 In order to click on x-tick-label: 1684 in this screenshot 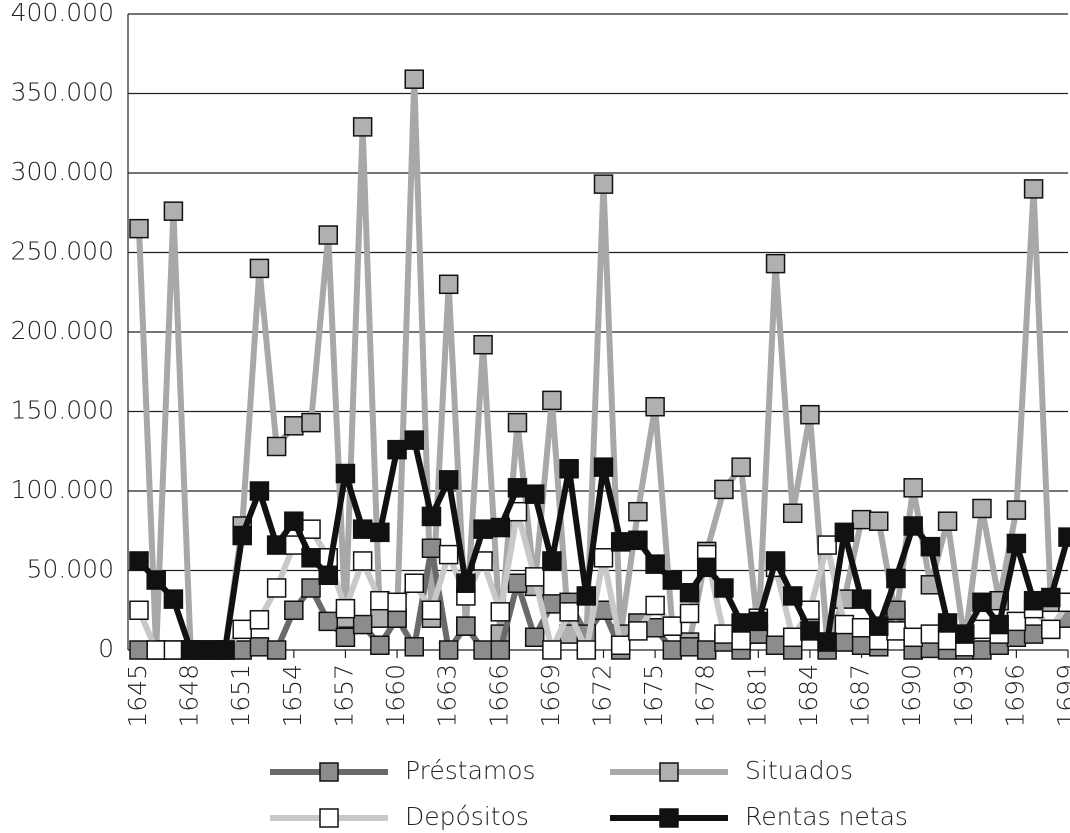, I will do `click(808, 696)`.